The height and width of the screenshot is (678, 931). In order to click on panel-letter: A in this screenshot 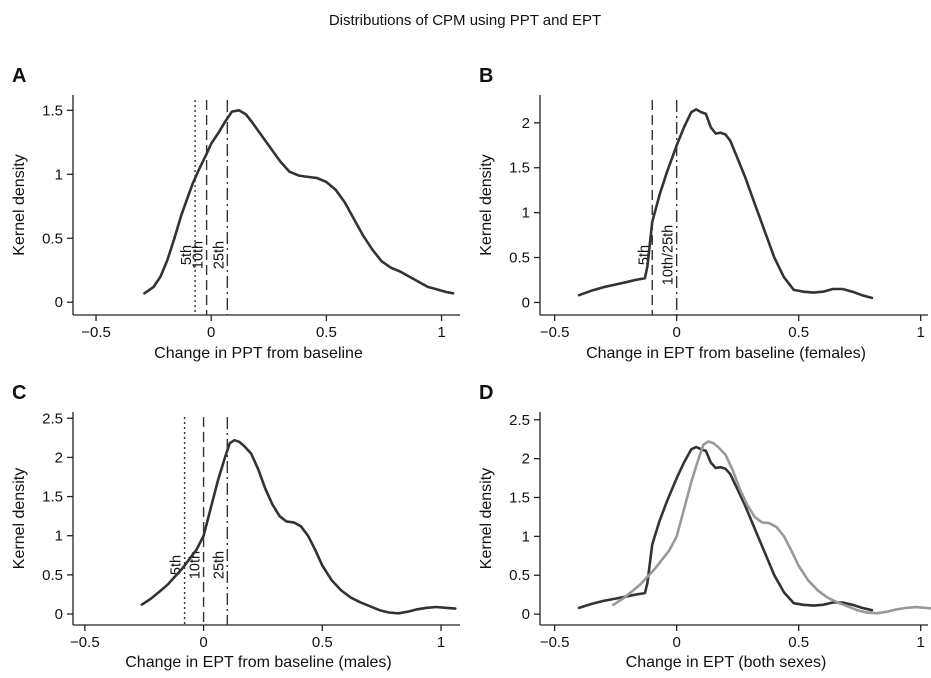, I will do `click(19, 76)`.